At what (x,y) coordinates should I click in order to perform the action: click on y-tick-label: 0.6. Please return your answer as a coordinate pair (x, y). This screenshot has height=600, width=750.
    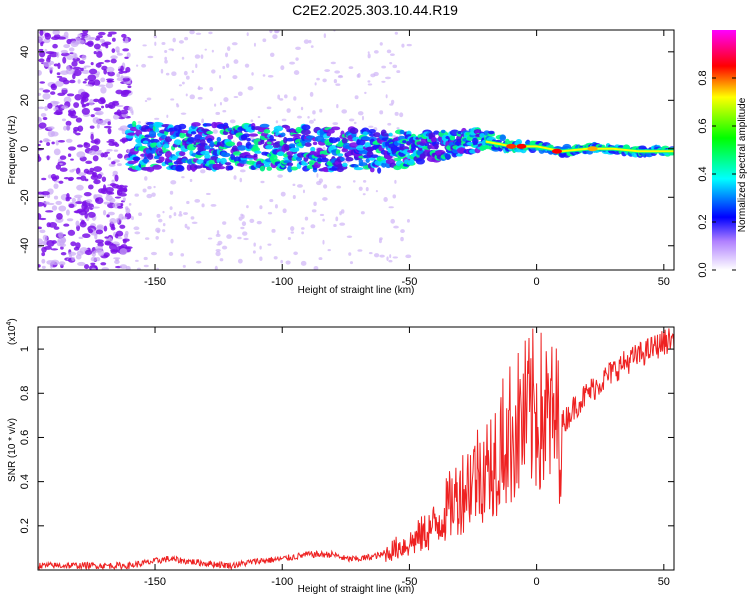
    Looking at the image, I should click on (25, 437).